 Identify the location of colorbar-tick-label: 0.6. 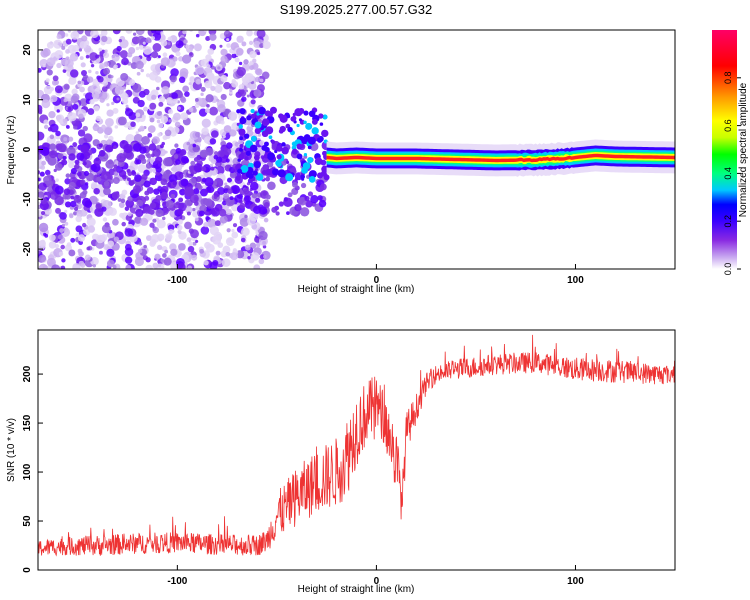
(728, 125).